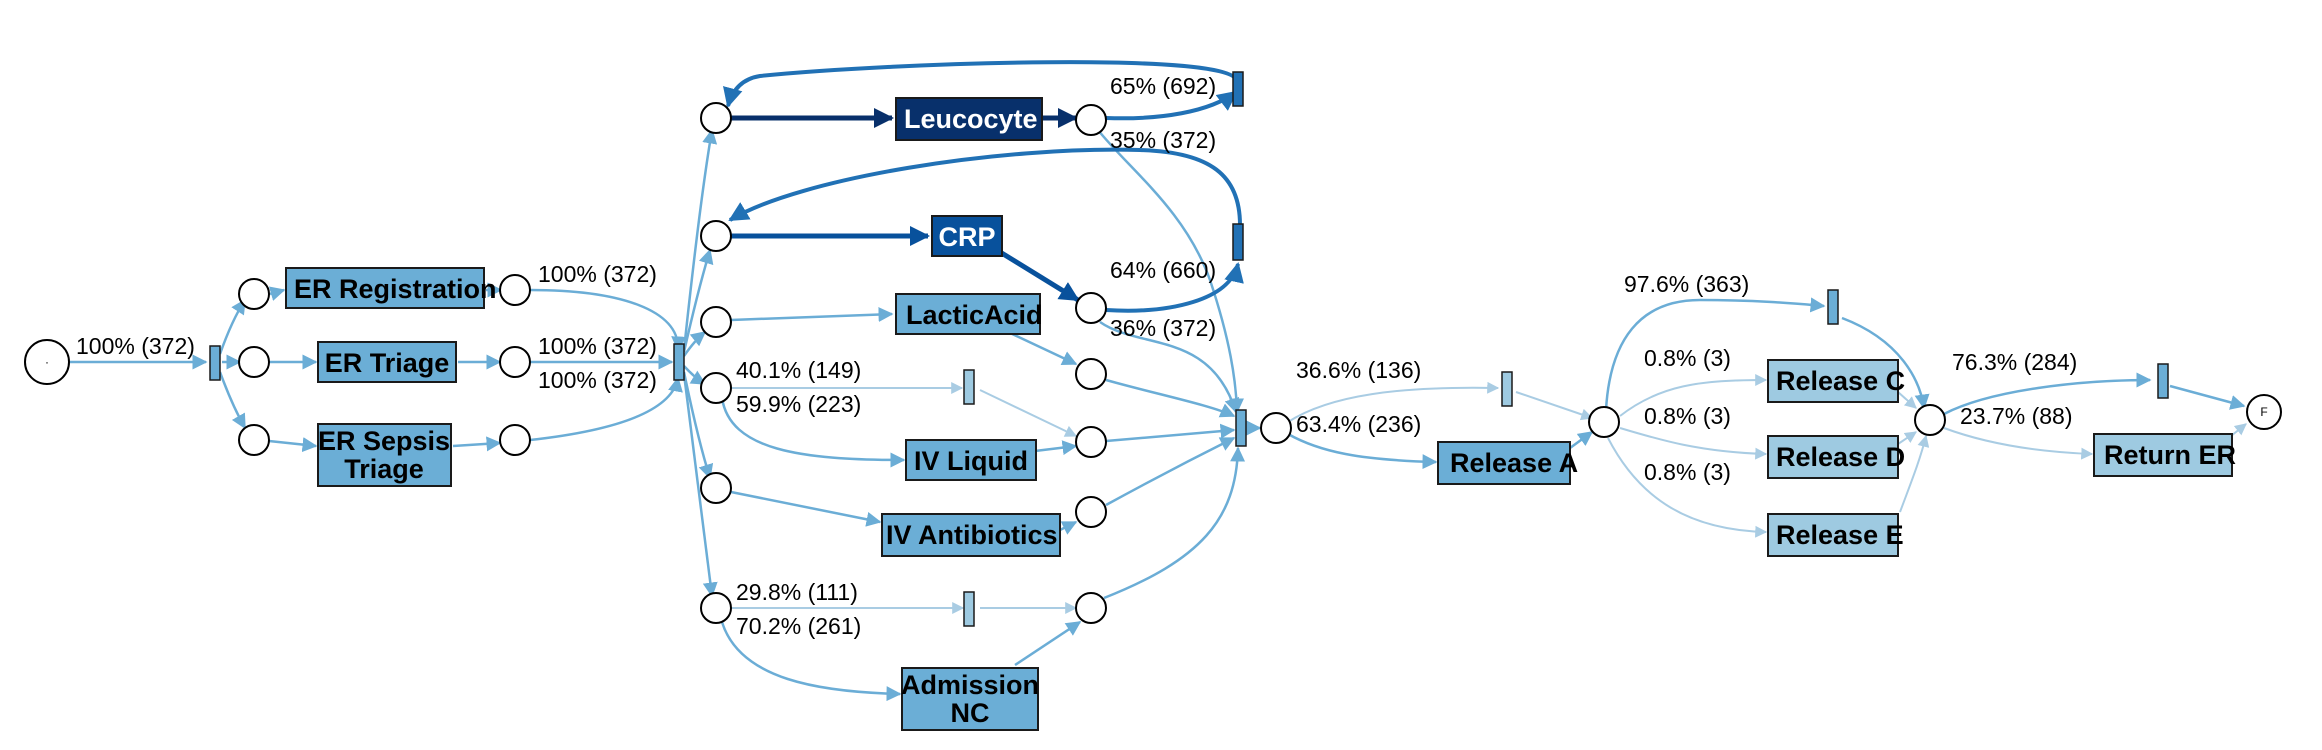  What do you see at coordinates (1687, 358) in the screenshot?
I see `label-release-c: 0.8% (3)` at bounding box center [1687, 358].